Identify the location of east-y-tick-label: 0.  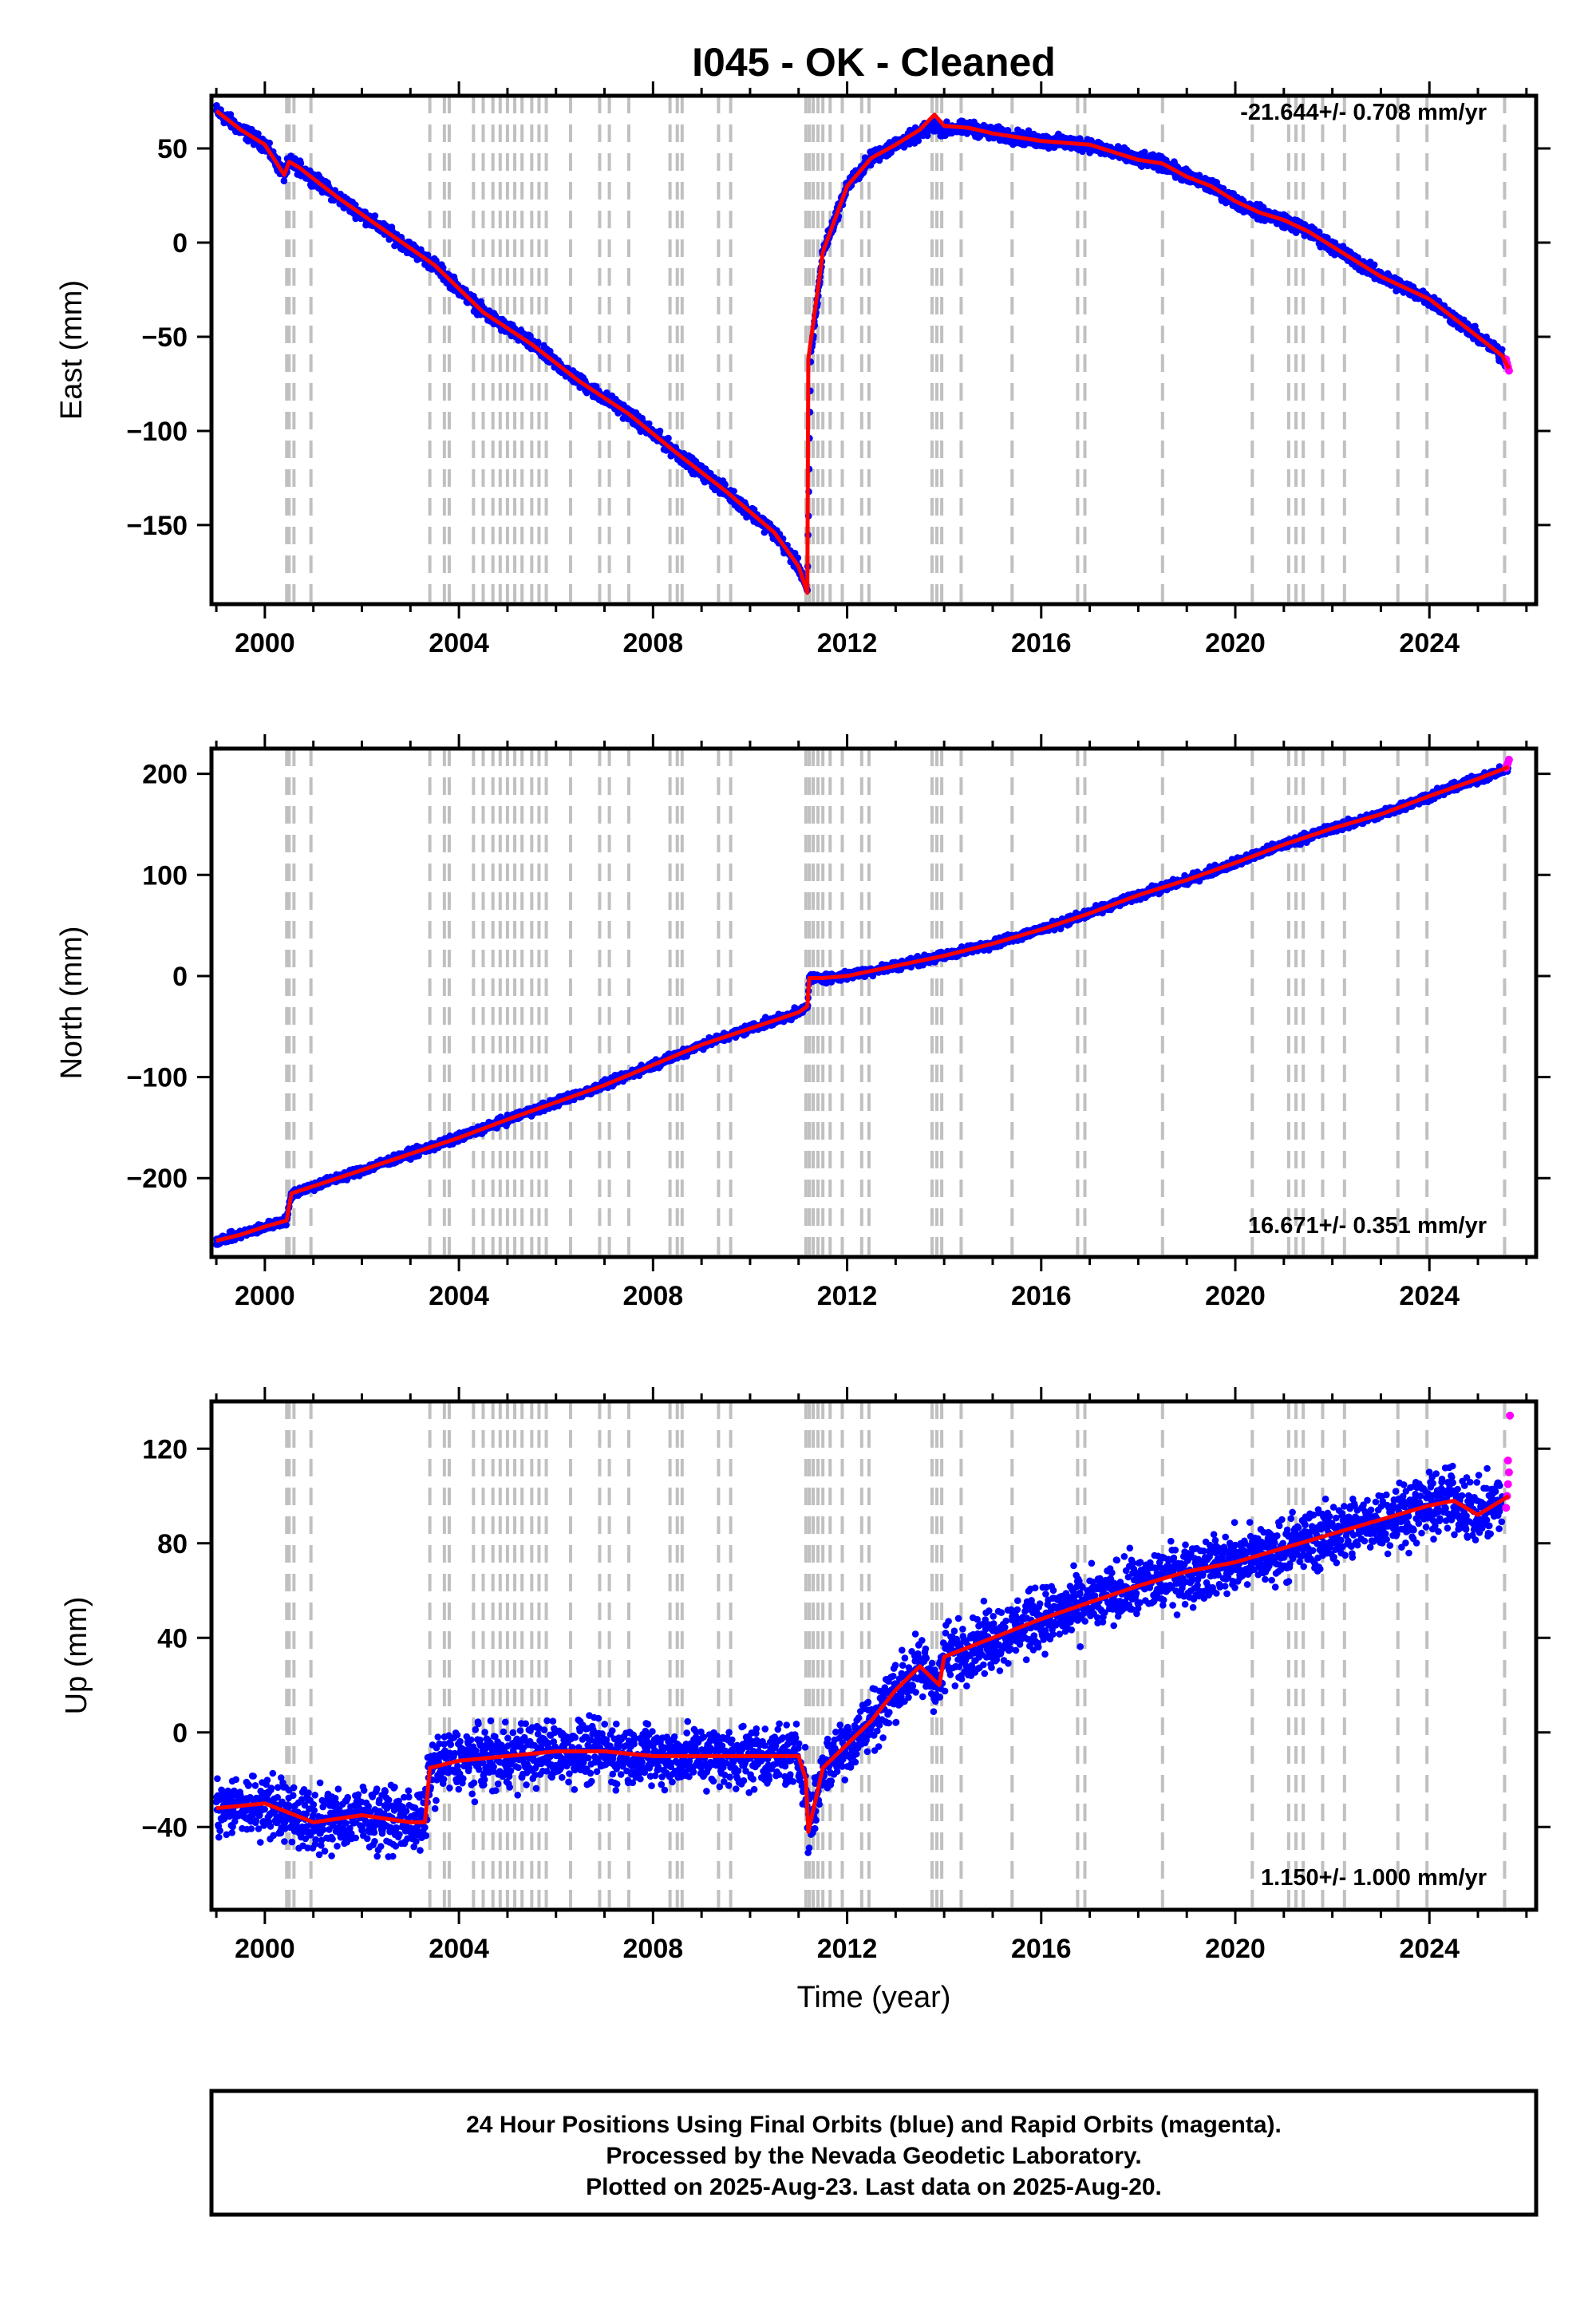
(180, 243).